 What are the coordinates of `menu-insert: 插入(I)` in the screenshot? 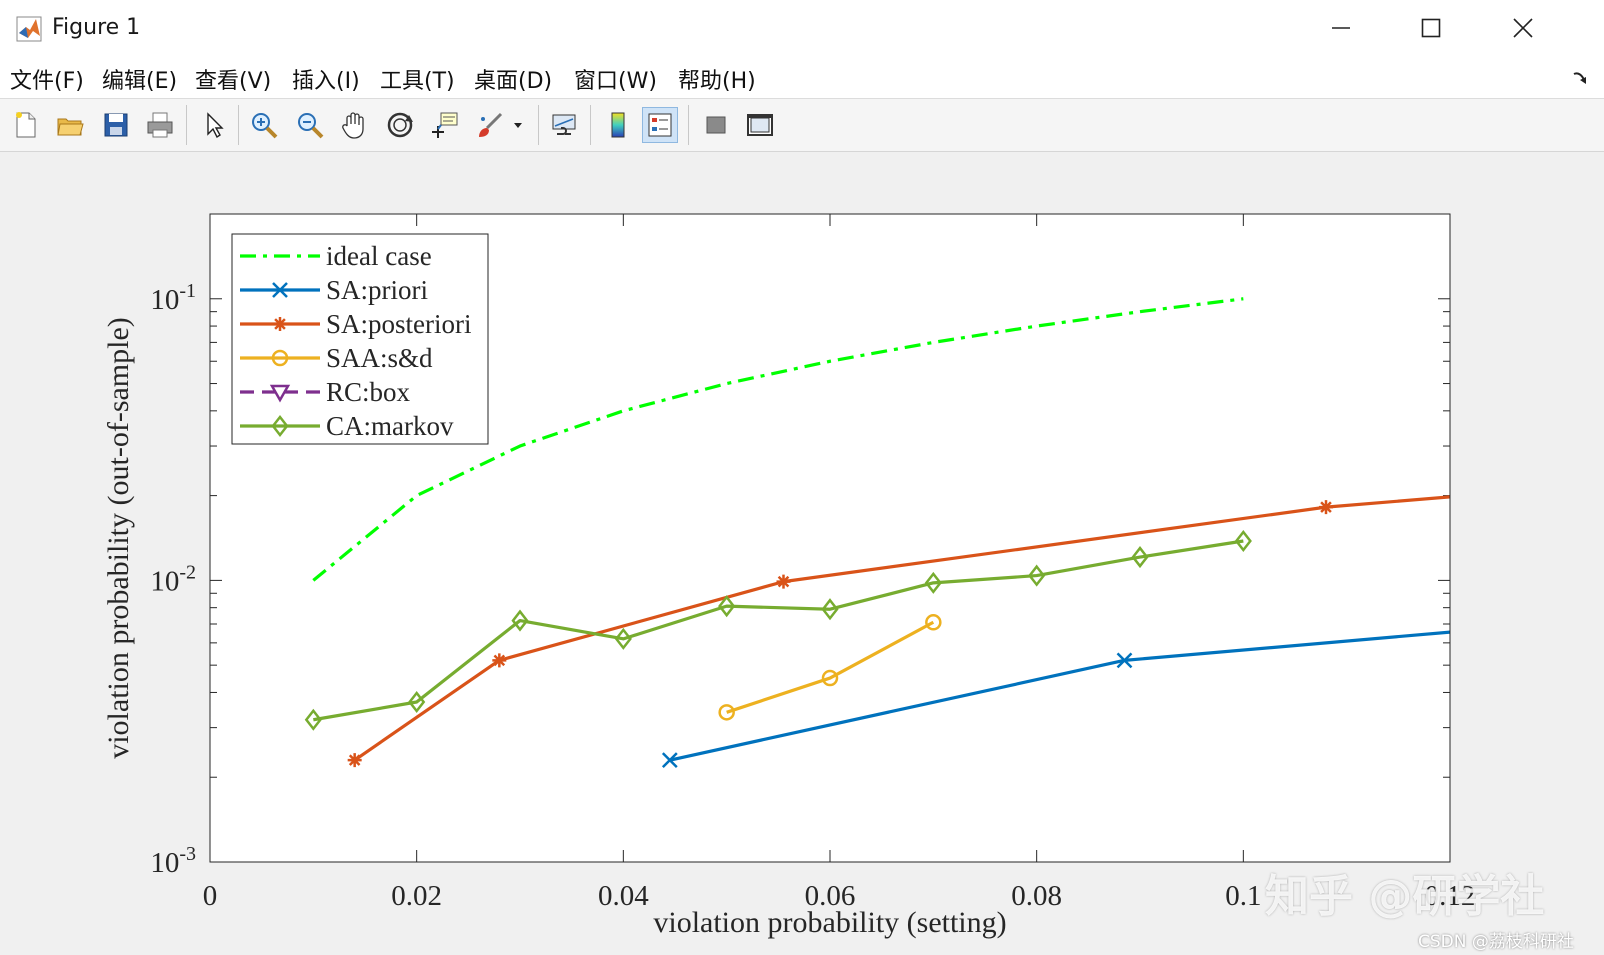 It's located at (326, 81).